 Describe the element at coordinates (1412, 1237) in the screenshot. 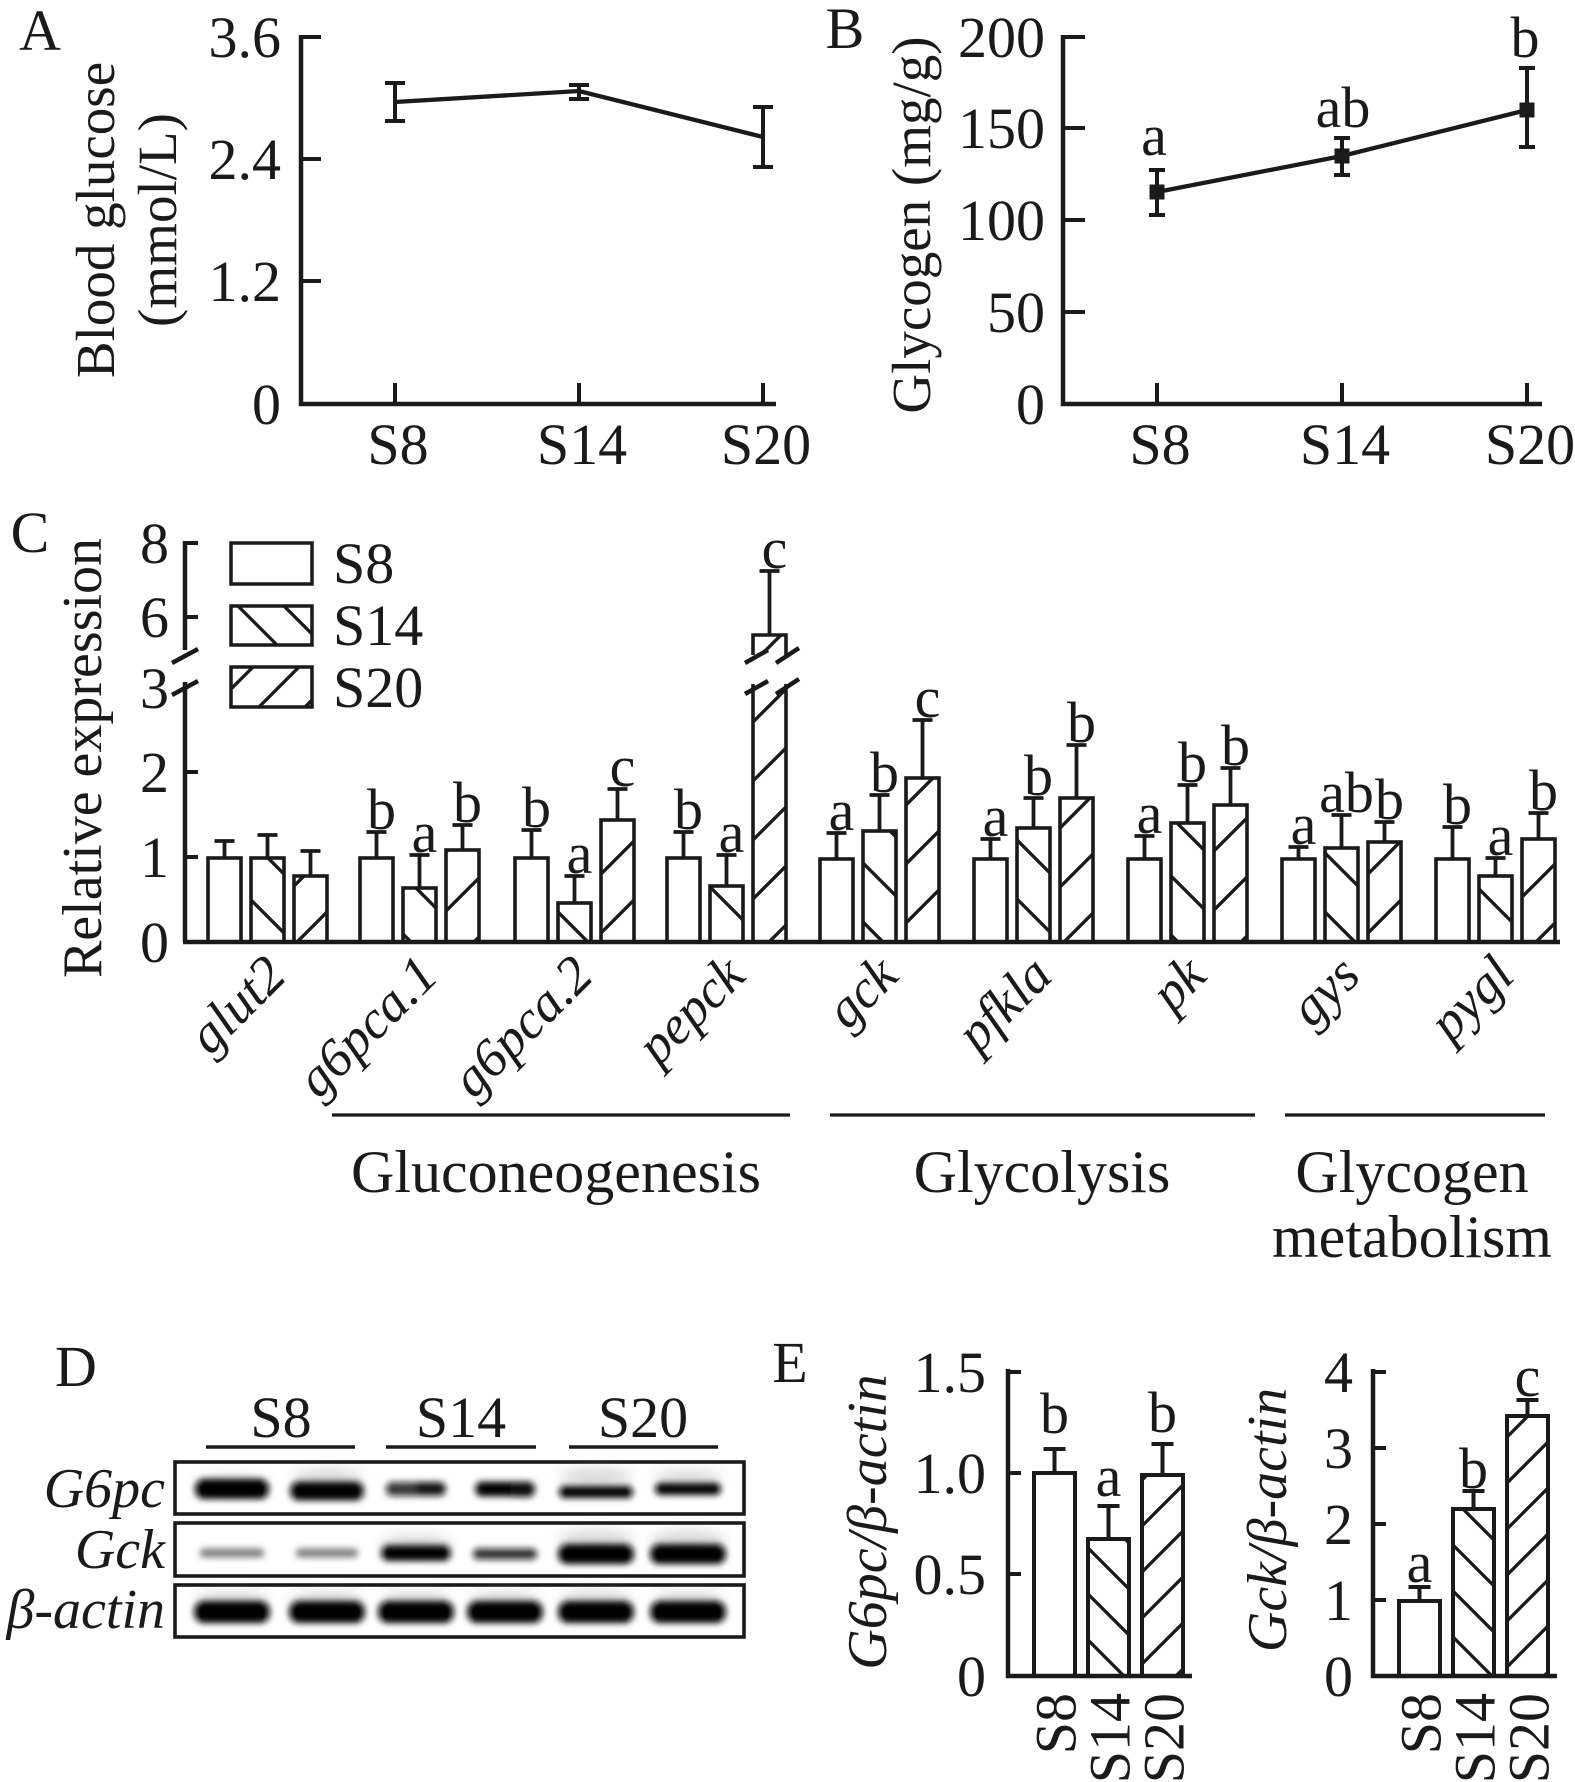

I see `svg-text: metabolism` at that location.